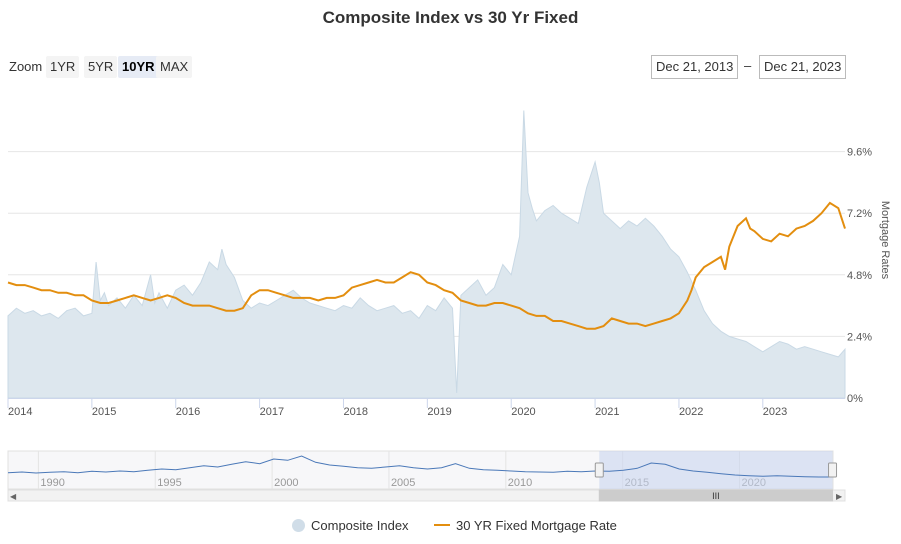 Image resolution: width=901 pixels, height=544 pixels. What do you see at coordinates (855, 399) in the screenshot?
I see `y-tick-label: 0%` at bounding box center [855, 399].